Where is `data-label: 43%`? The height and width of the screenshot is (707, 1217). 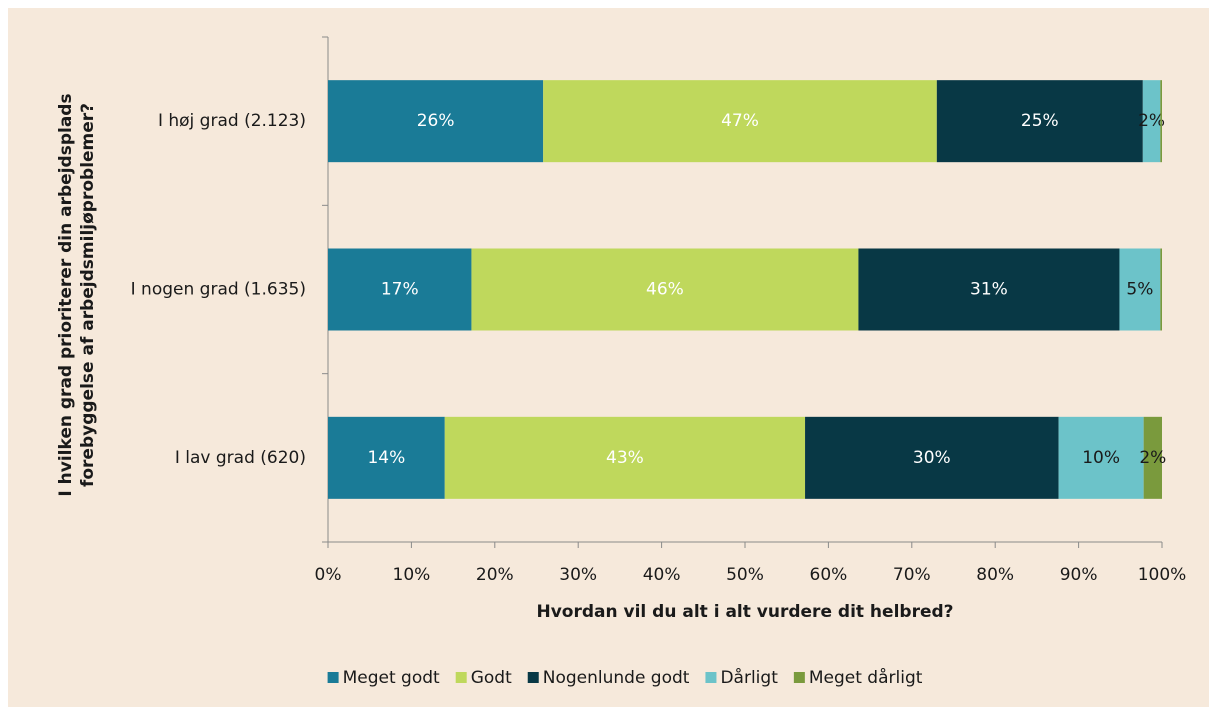 data-label: 43% is located at coordinates (625, 458).